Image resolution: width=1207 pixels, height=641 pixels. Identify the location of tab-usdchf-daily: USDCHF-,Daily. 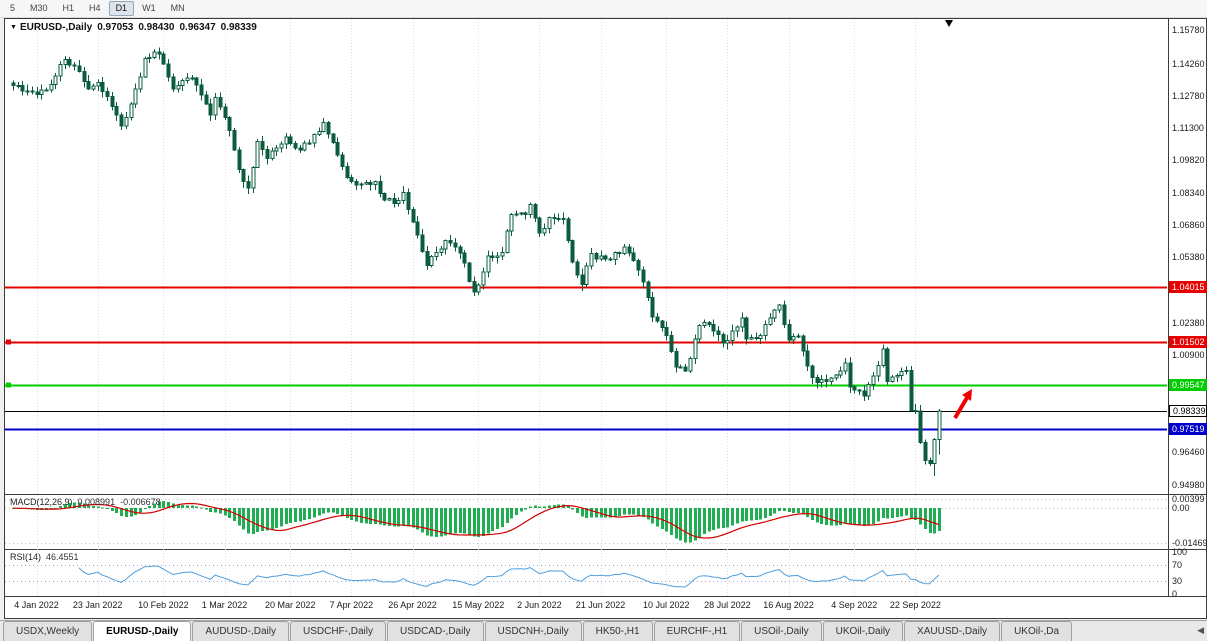
(337, 631).